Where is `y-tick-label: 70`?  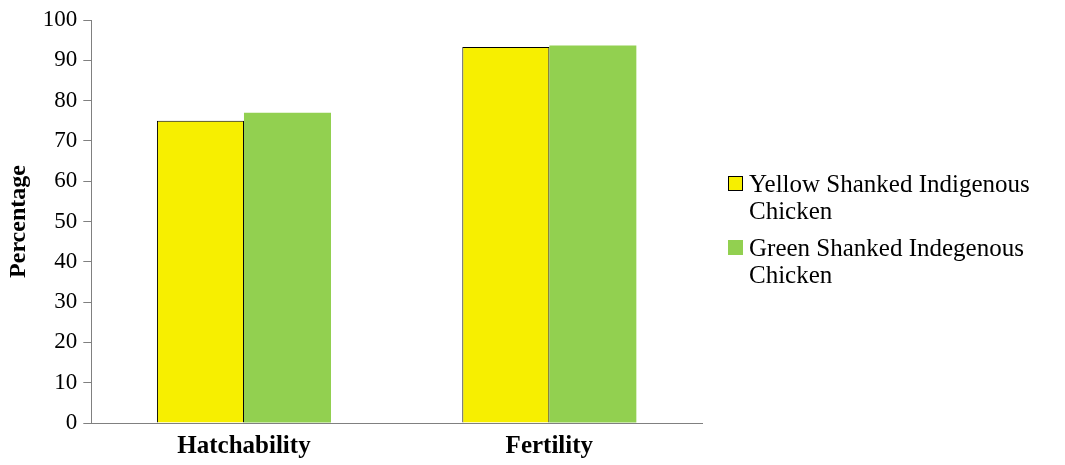
y-tick-label: 70 is located at coordinates (66, 139).